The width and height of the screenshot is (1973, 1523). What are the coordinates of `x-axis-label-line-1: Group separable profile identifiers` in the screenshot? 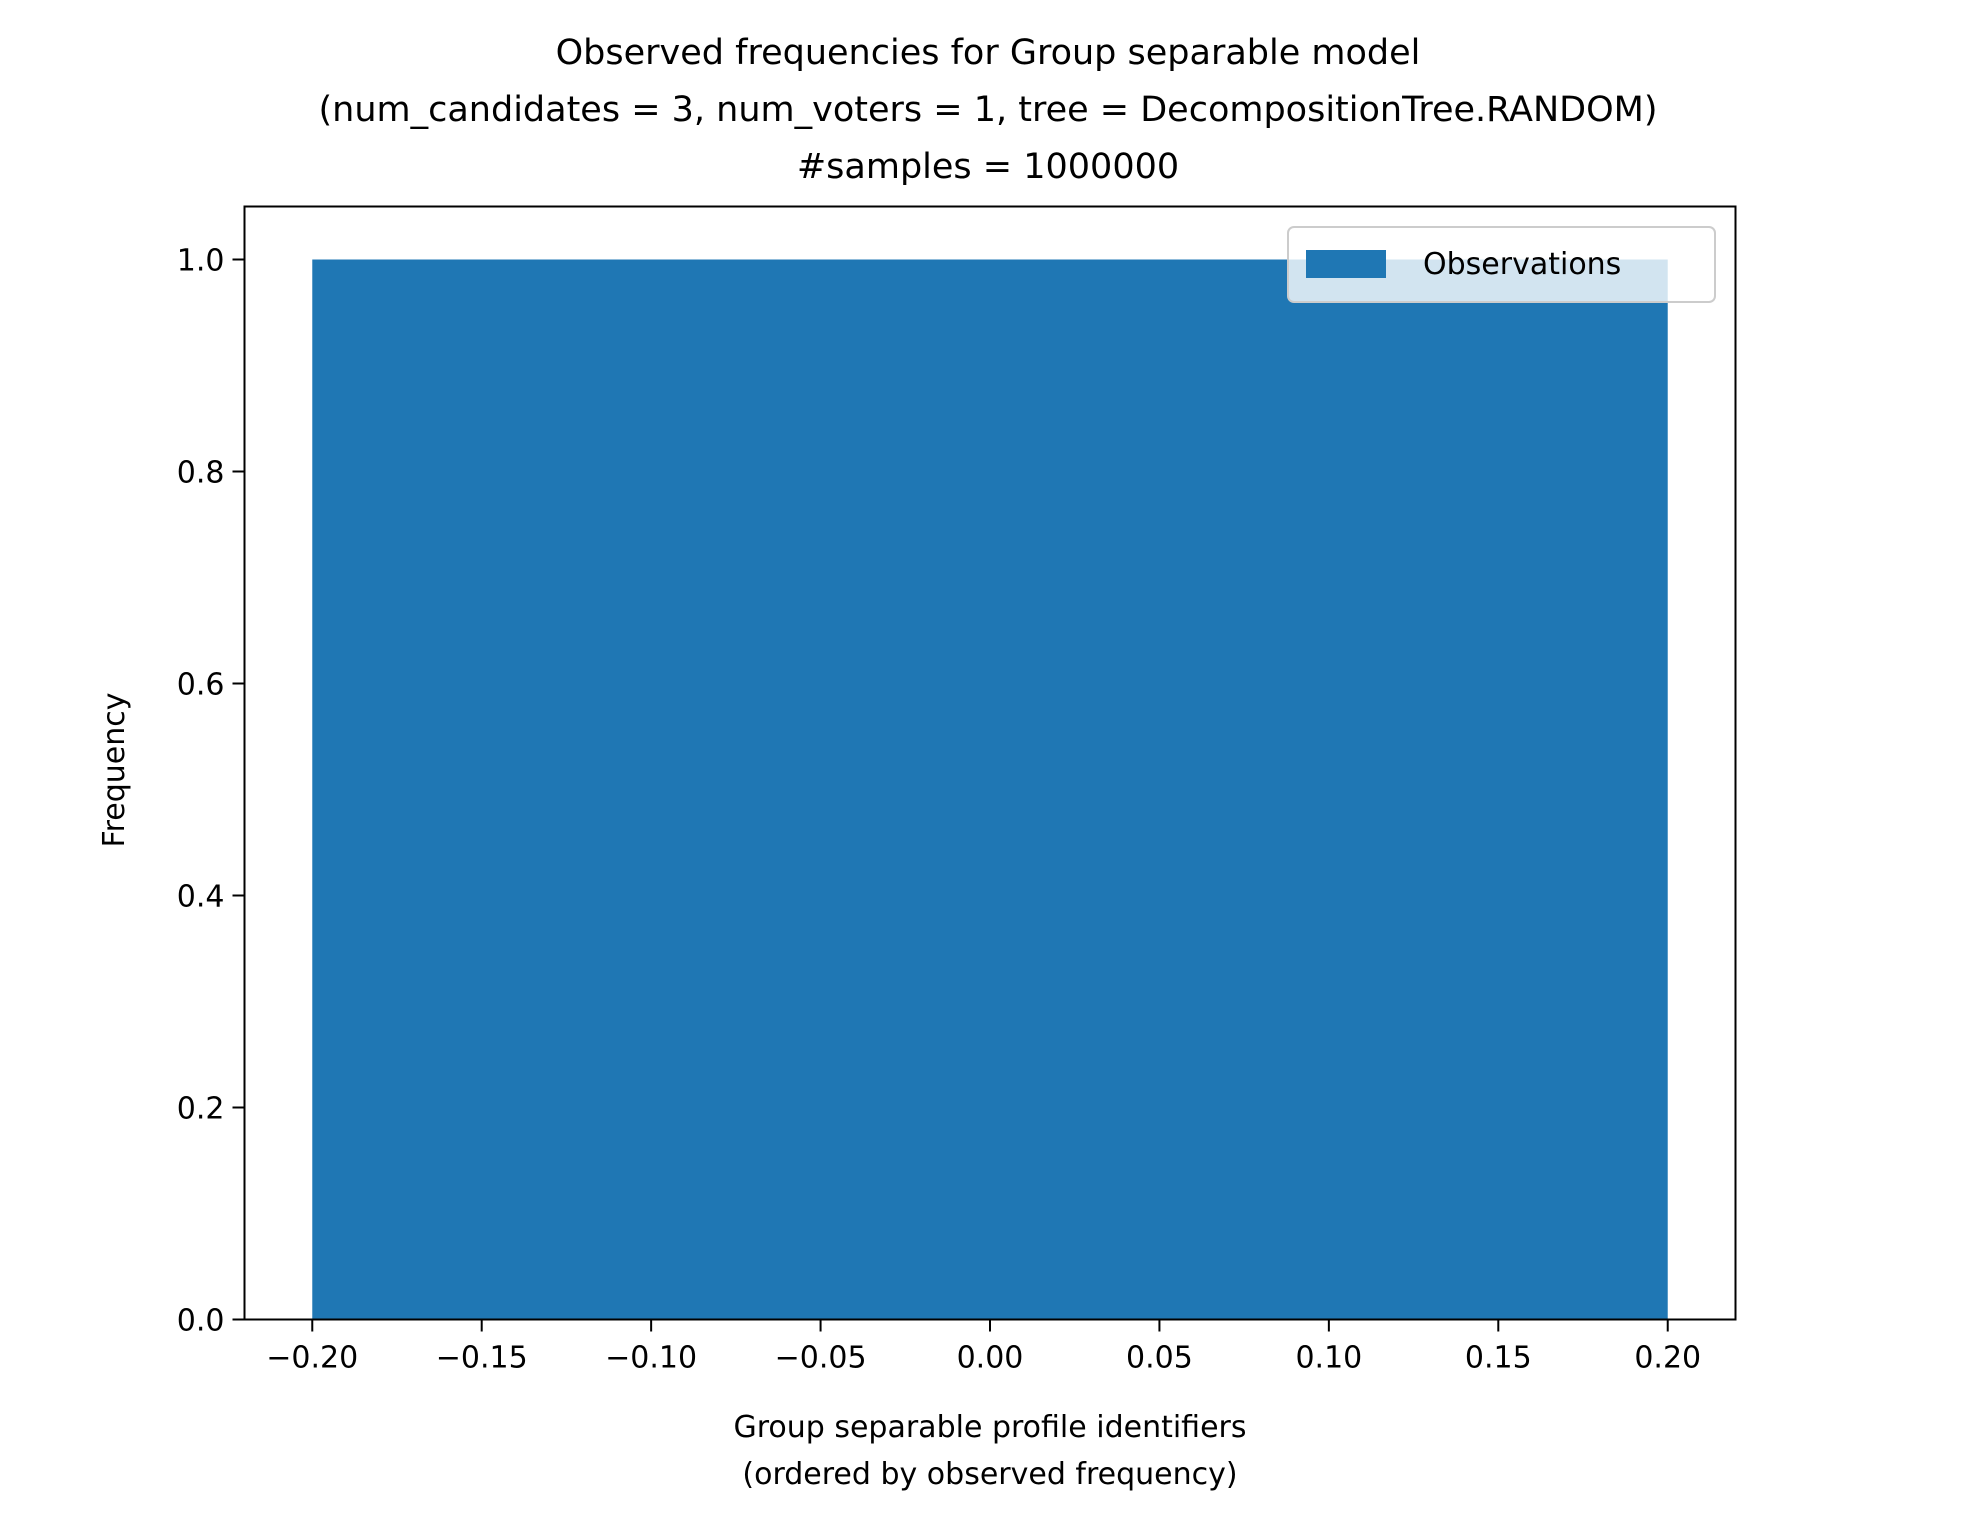 It's located at (989, 1427).